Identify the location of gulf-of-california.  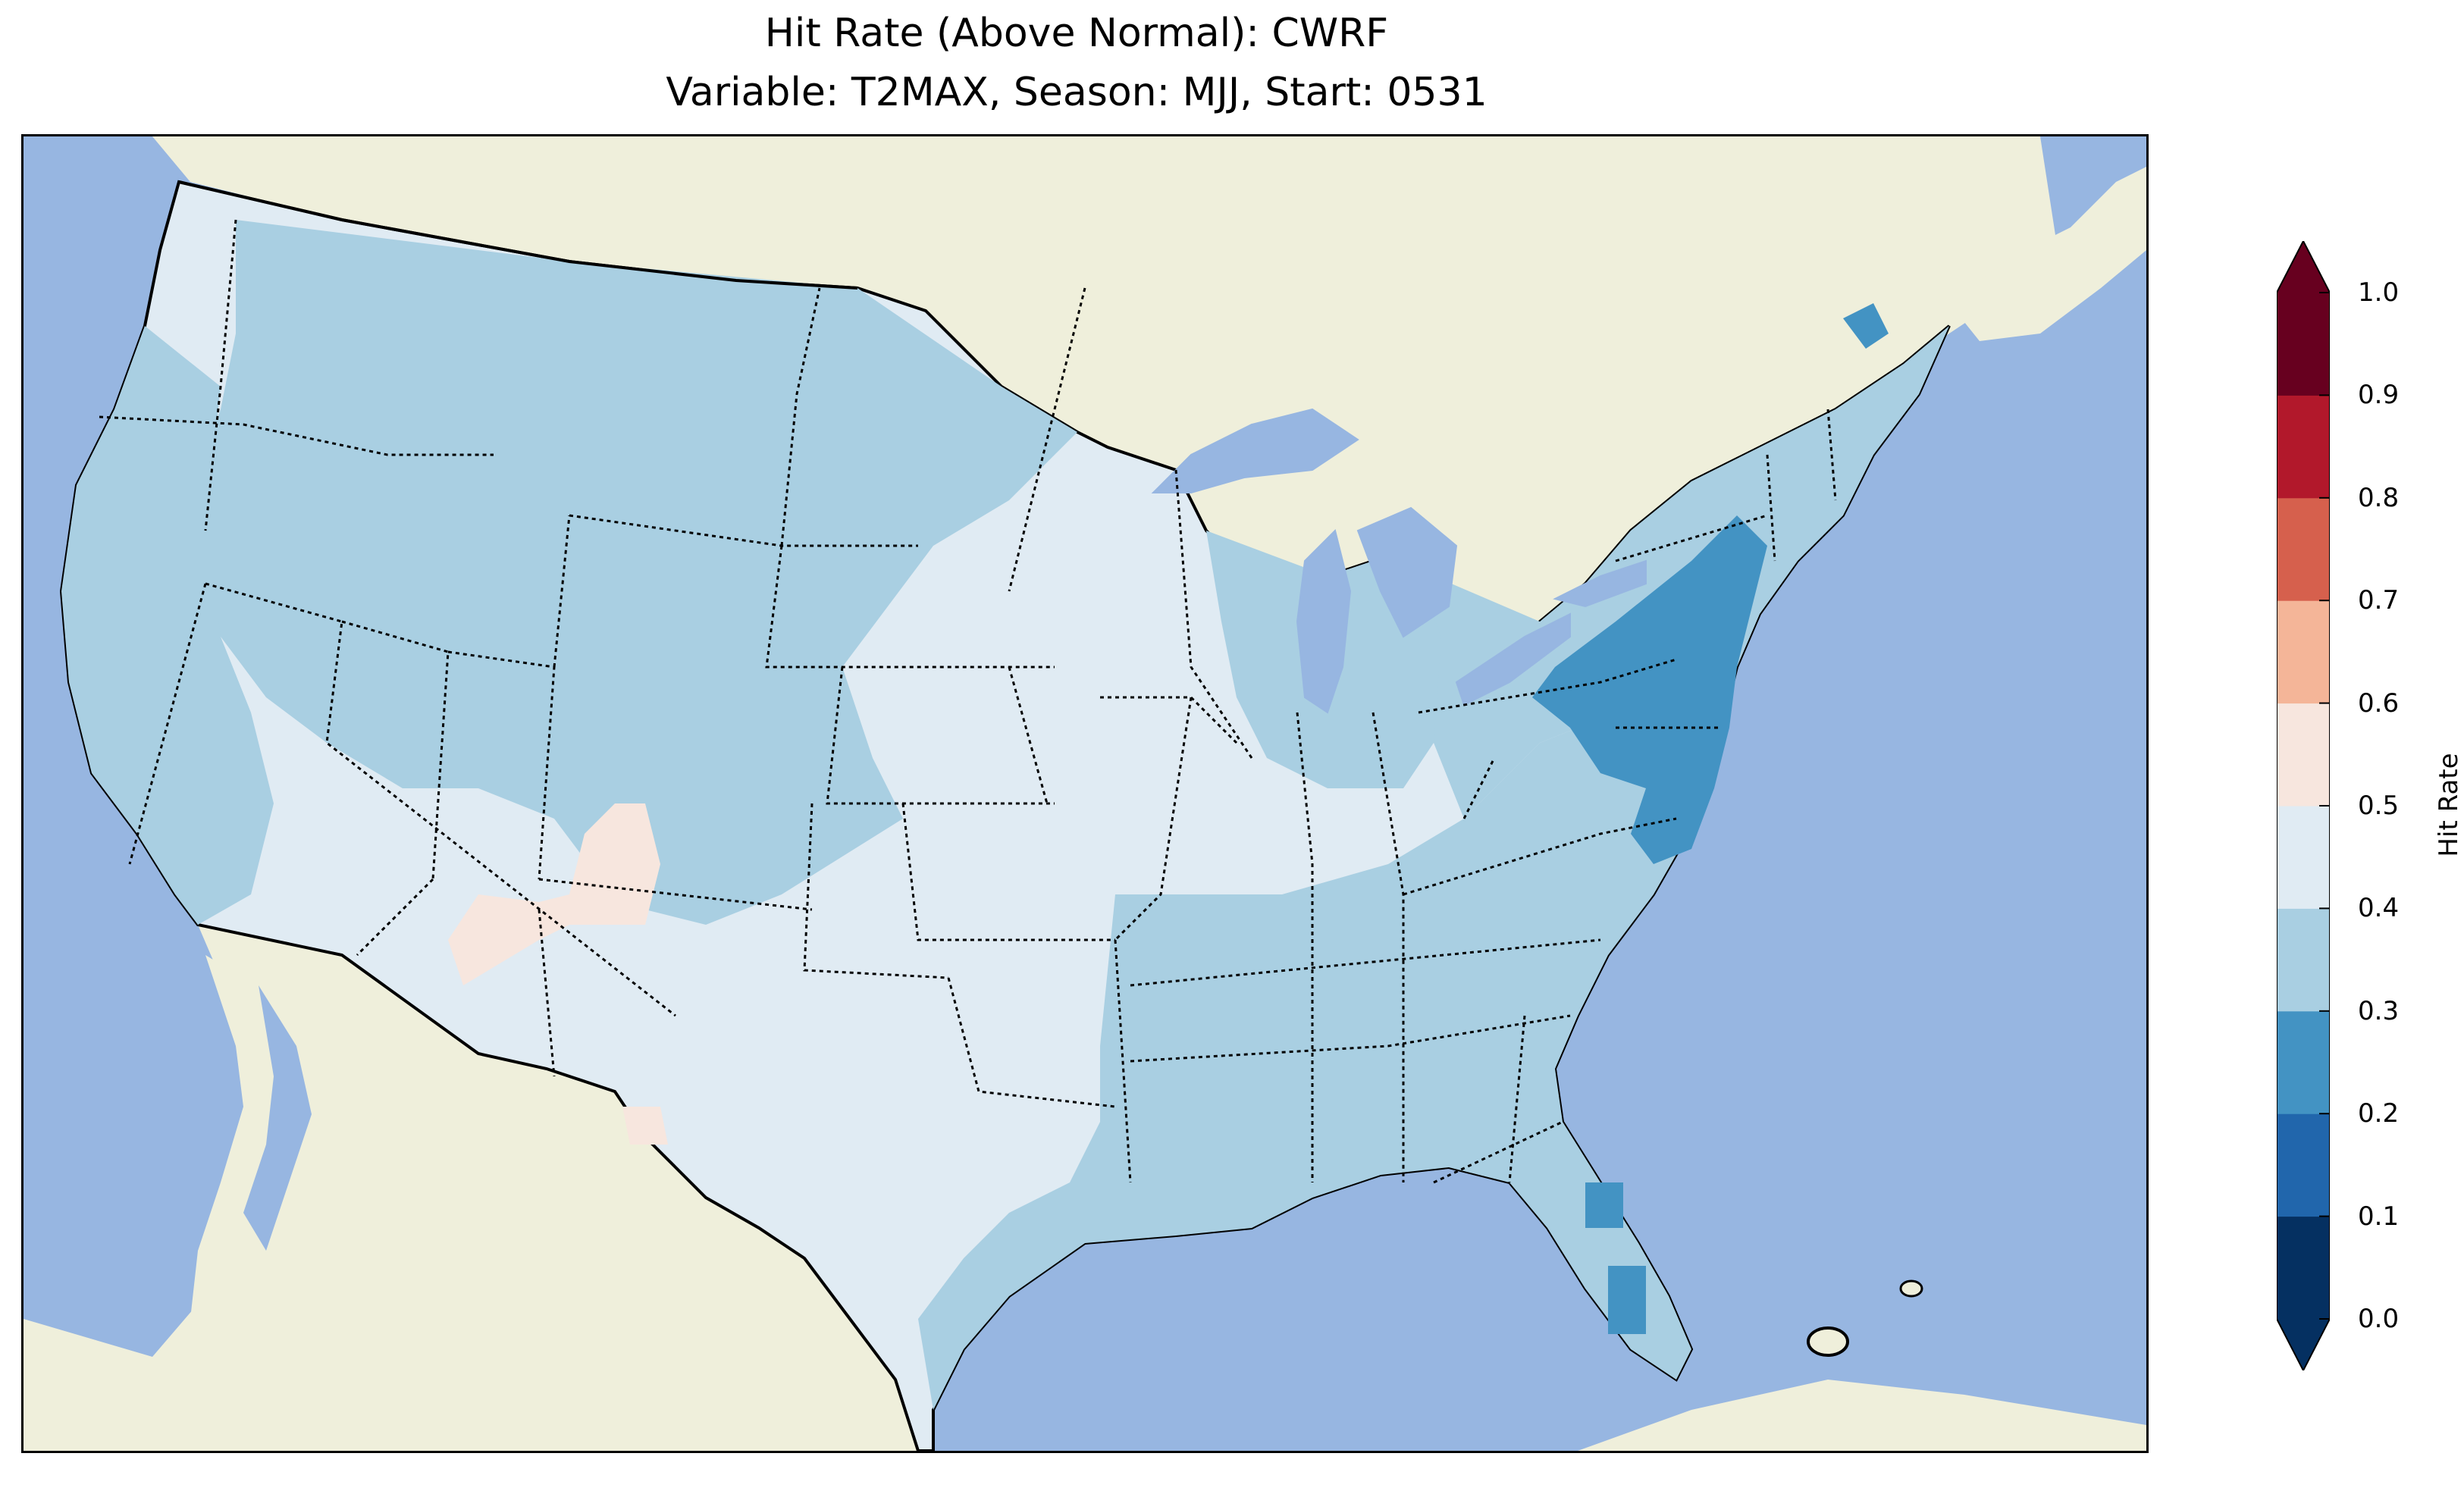
(277, 1118).